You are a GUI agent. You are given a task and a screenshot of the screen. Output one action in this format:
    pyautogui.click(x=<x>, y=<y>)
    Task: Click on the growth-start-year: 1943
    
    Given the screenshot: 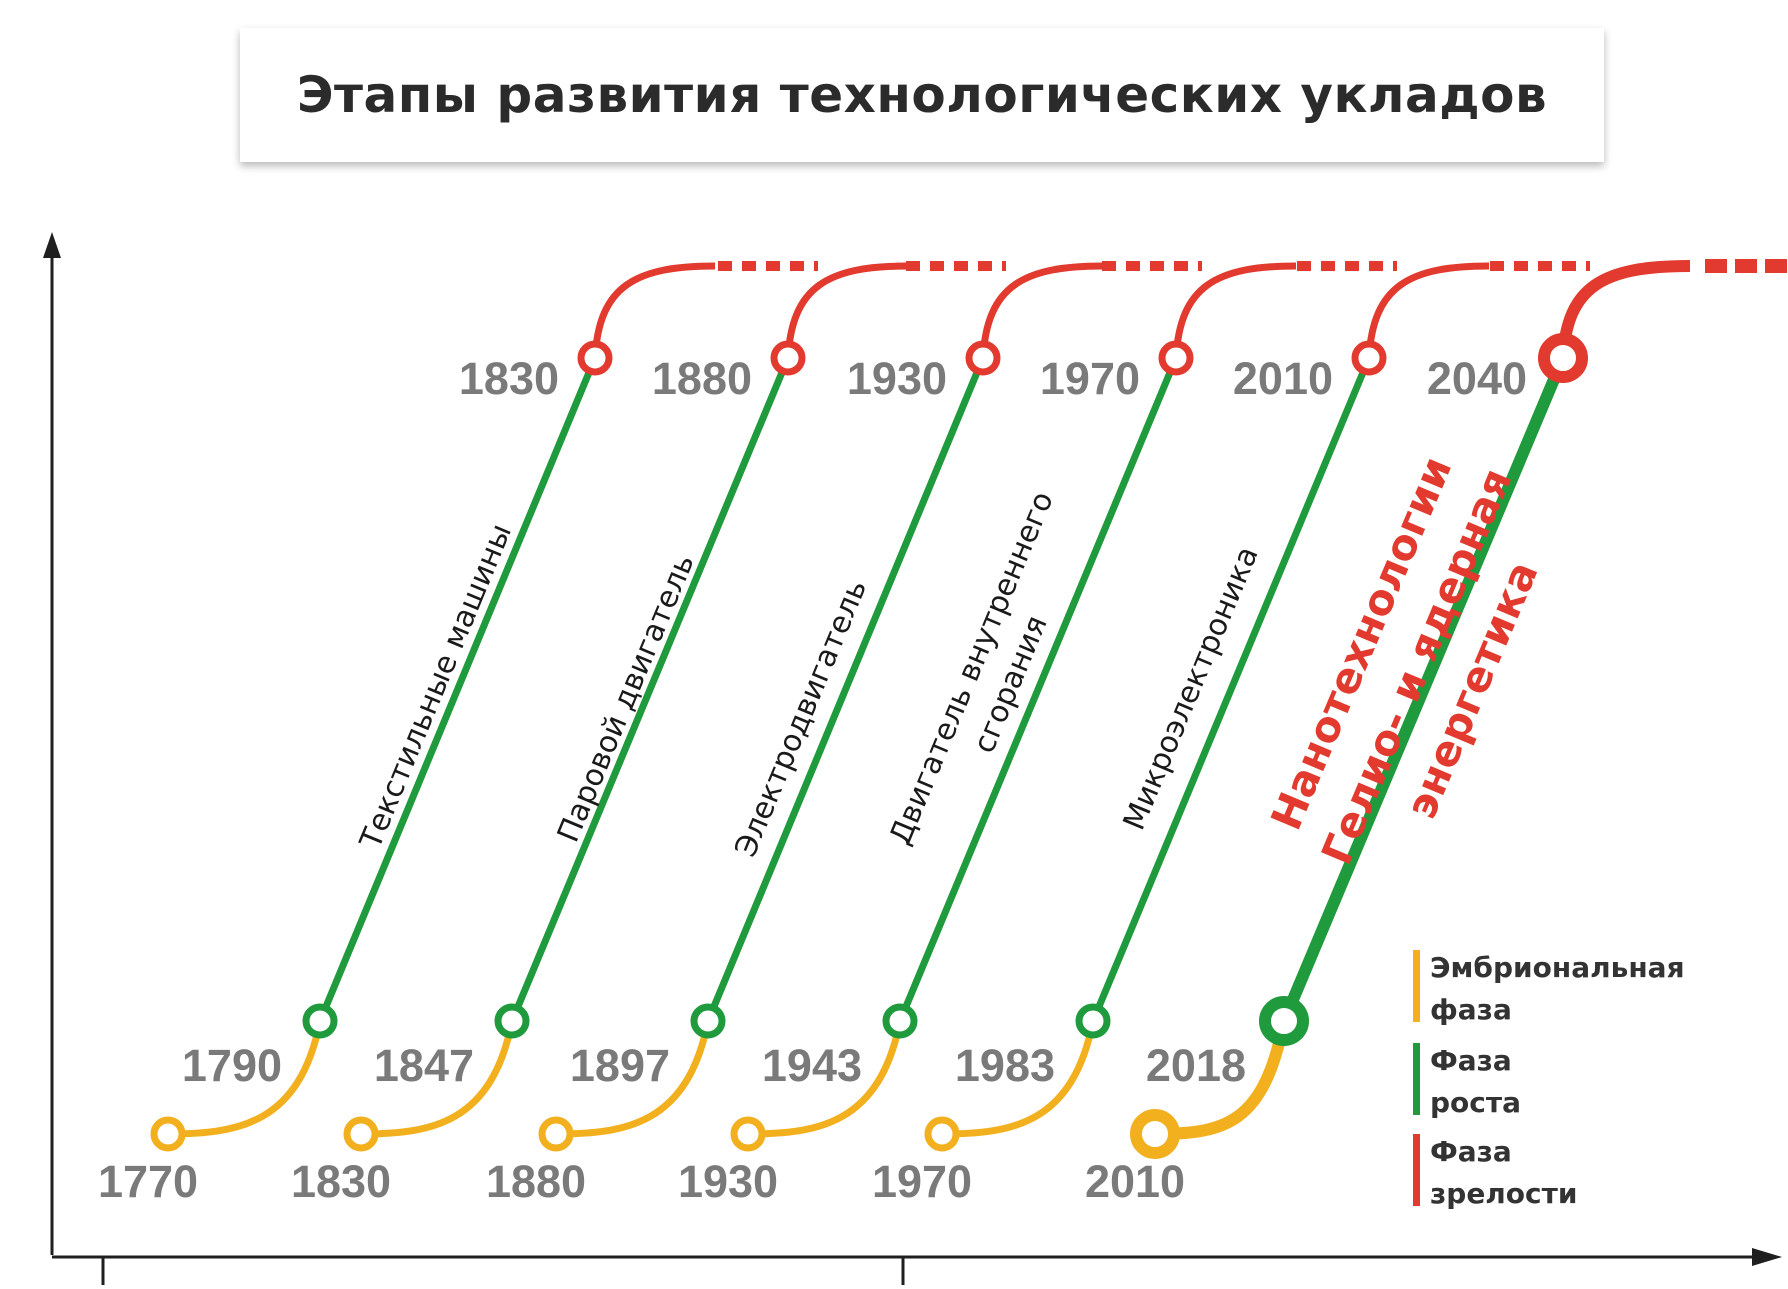 What is the action you would take?
    pyautogui.click(x=812, y=1065)
    